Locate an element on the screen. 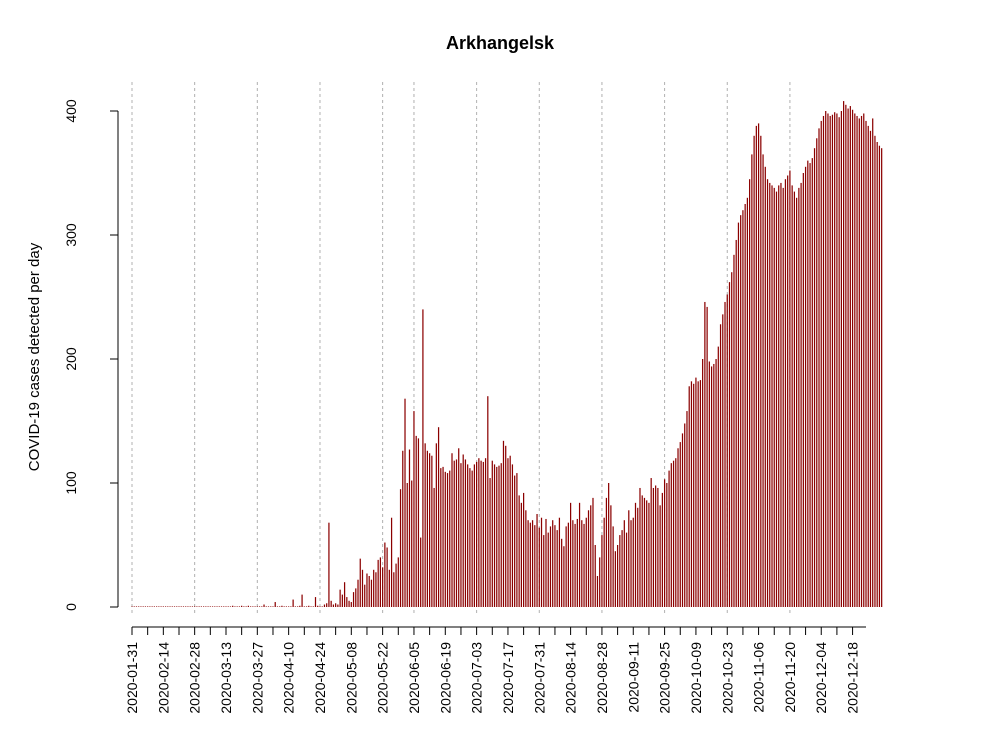 The image size is (1000, 750). y-tick-label: 400 is located at coordinates (71, 111).